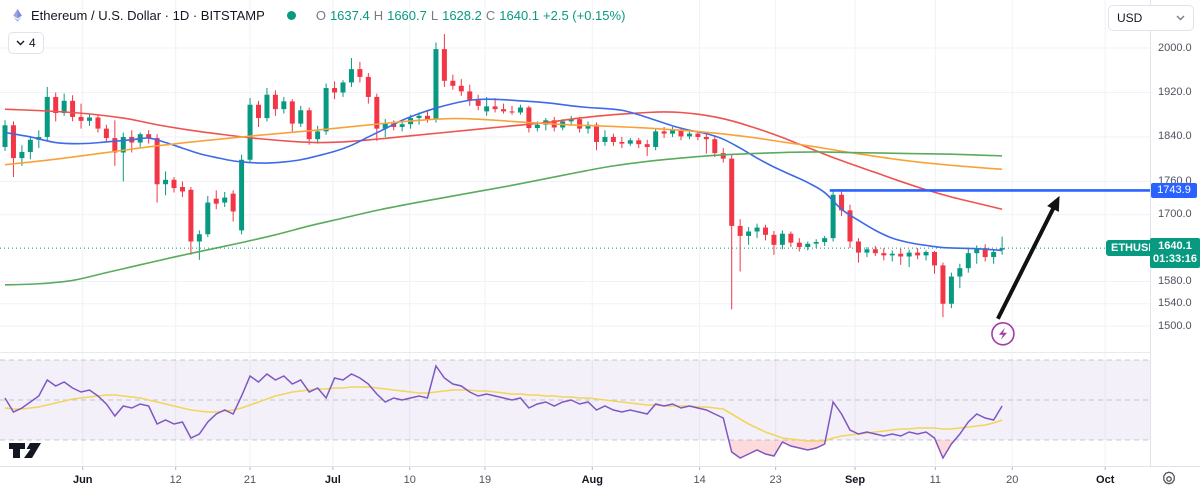  What do you see at coordinates (1174, 190) in the screenshot?
I see `ray-price-tag: 1743.9` at bounding box center [1174, 190].